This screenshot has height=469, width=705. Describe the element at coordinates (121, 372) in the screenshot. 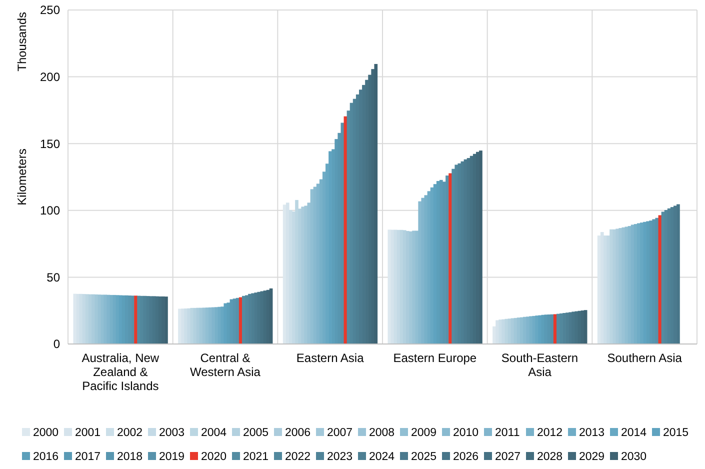

I see `x-tick-label: Australia, New Zealand & Pacific Islands` at that location.